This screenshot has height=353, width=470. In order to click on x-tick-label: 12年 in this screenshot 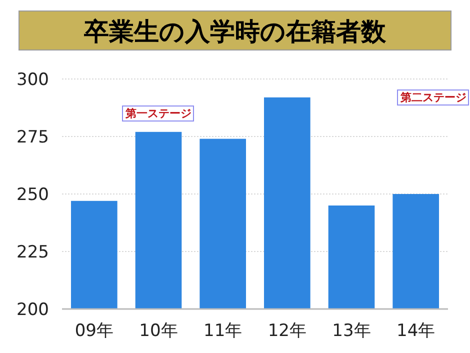, I will do `click(287, 331)`.